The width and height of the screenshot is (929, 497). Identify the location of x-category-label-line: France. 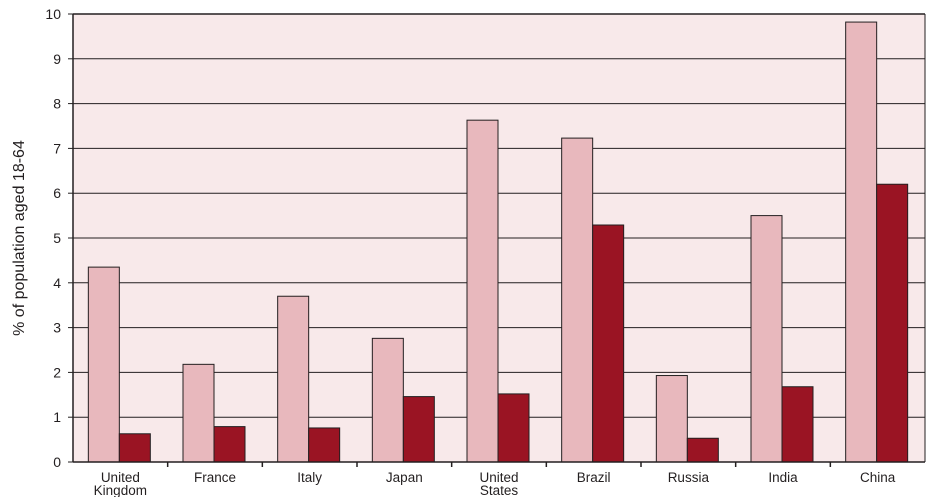
(215, 477).